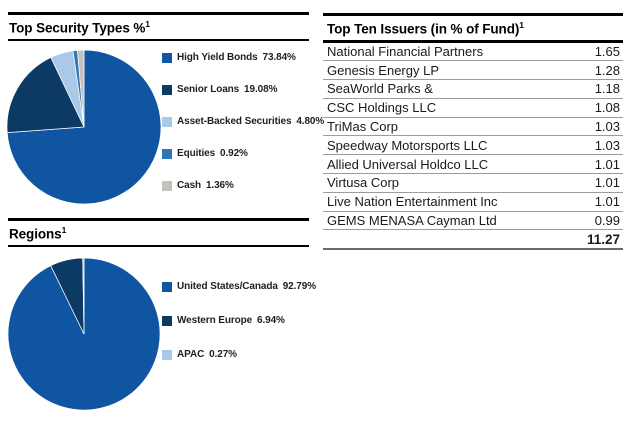 The width and height of the screenshot is (640, 425). I want to click on issuer-name: CSC Holdings LLC, so click(382, 108).